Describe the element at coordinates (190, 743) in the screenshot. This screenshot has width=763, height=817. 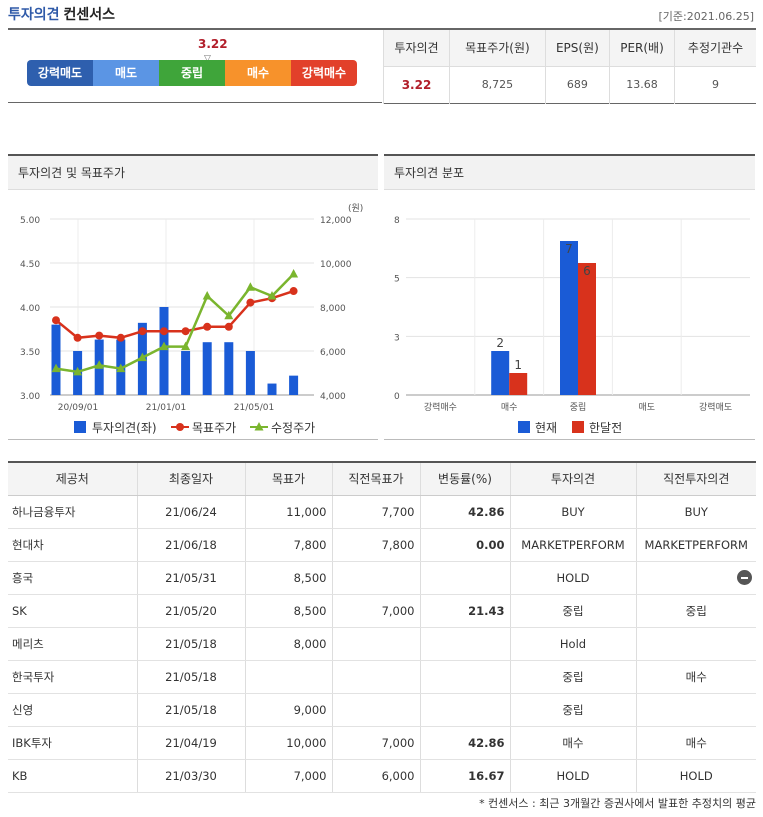
I see `report-cell: 21/04/19` at that location.